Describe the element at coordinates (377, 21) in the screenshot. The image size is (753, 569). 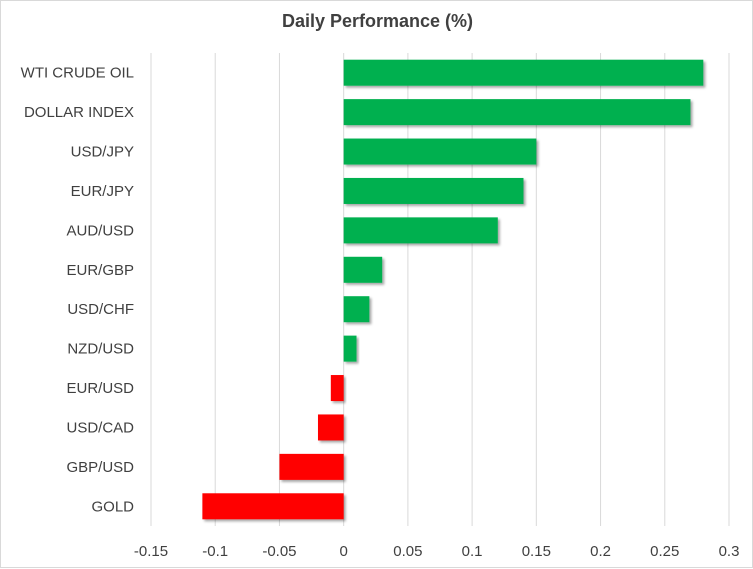
I see `chart-title: Daily Performance (%)` at that location.